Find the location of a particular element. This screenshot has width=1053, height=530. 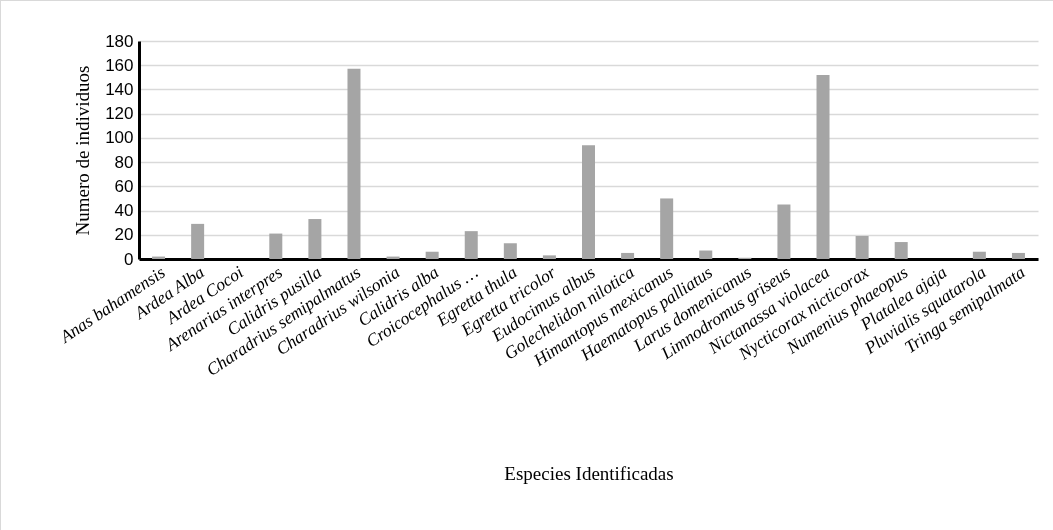

y-tick-label: 180 is located at coordinates (119, 41).